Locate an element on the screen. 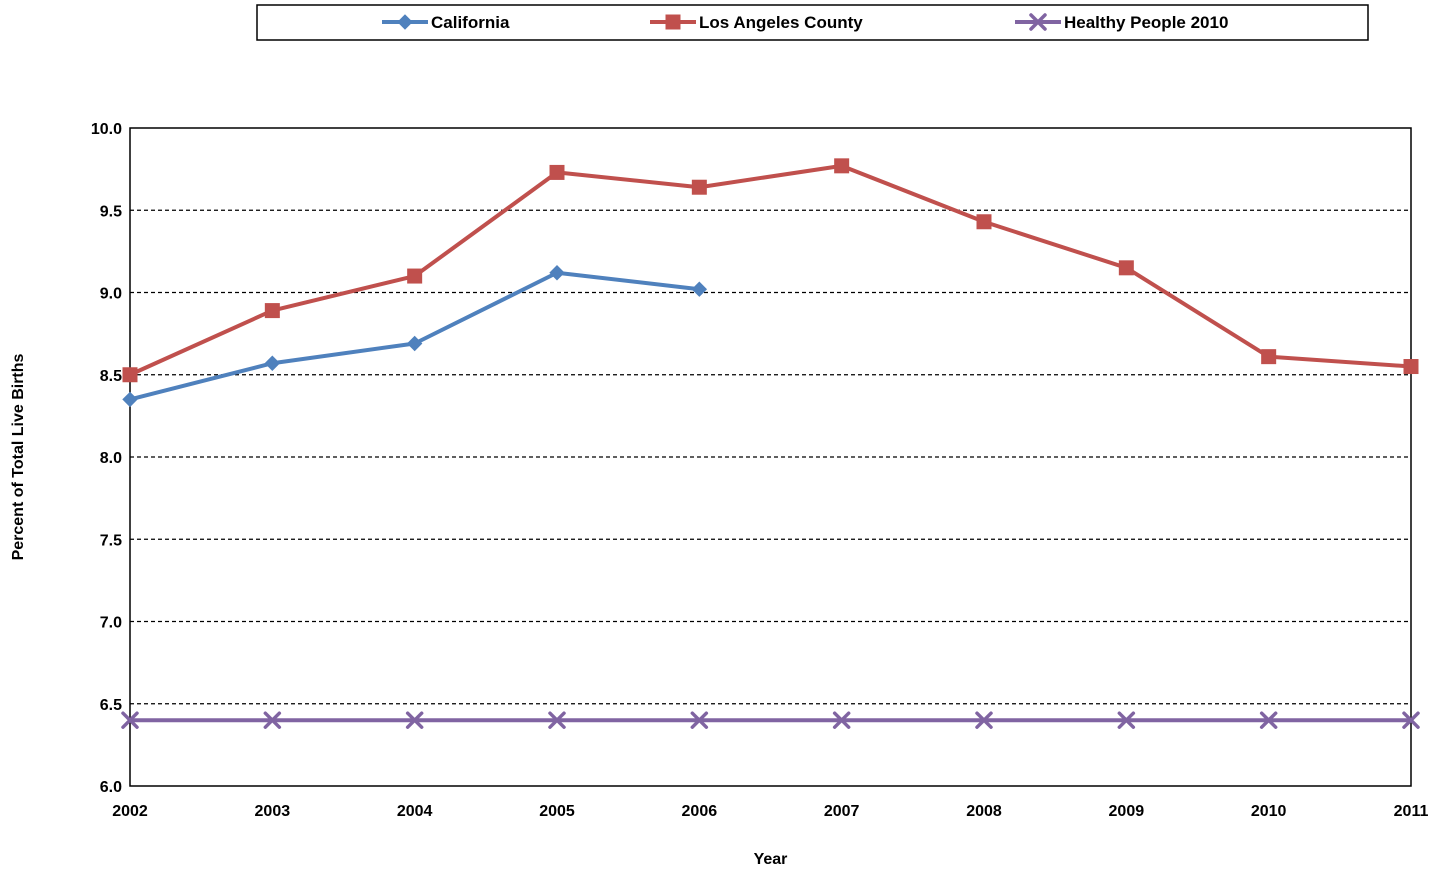 This screenshot has width=1441, height=871. y-tick-label: 8.5 is located at coordinates (111, 376).